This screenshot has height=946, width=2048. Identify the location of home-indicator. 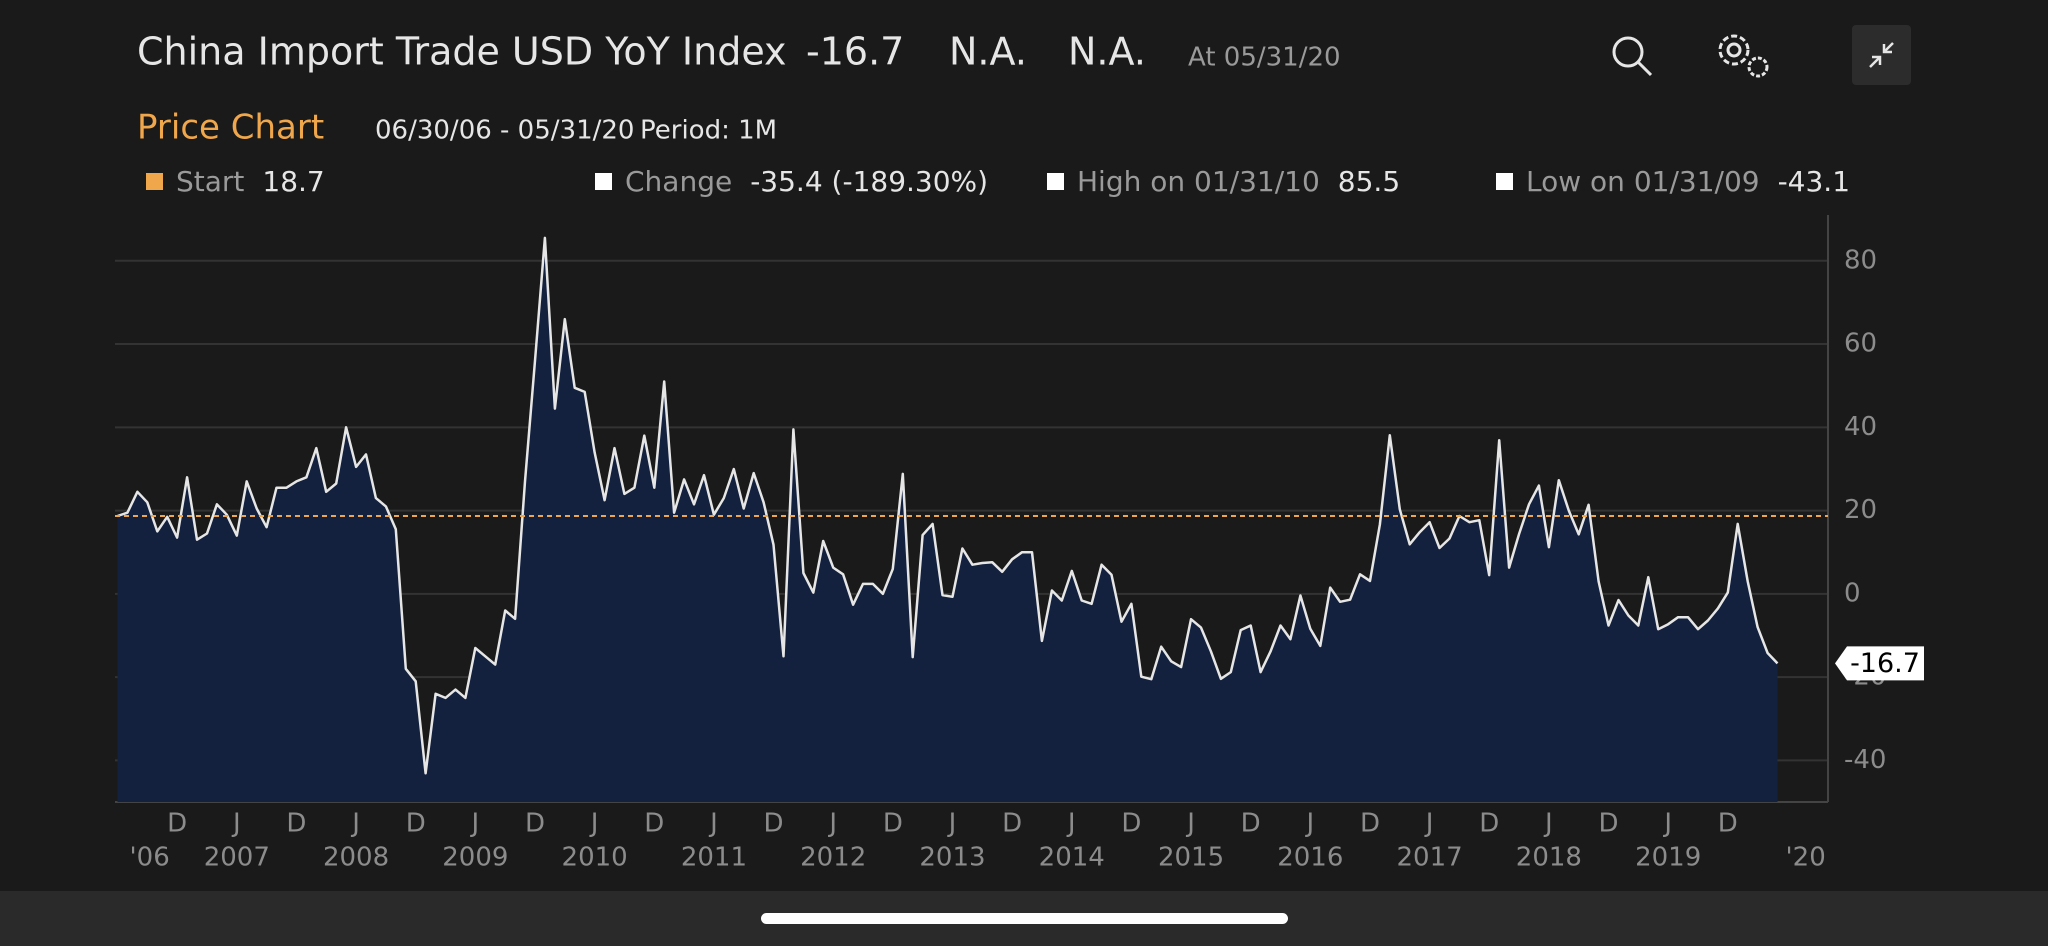
(1024, 918).